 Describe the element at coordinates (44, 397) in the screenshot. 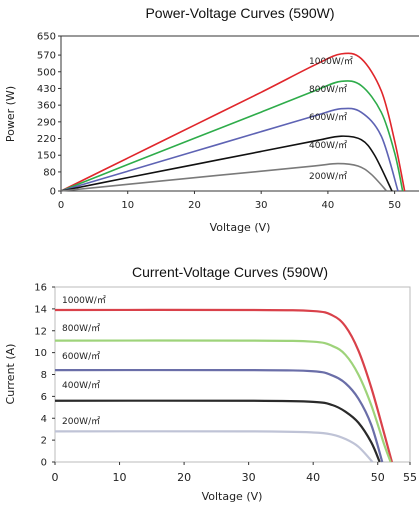

I see `y-tick-label: 6` at that location.